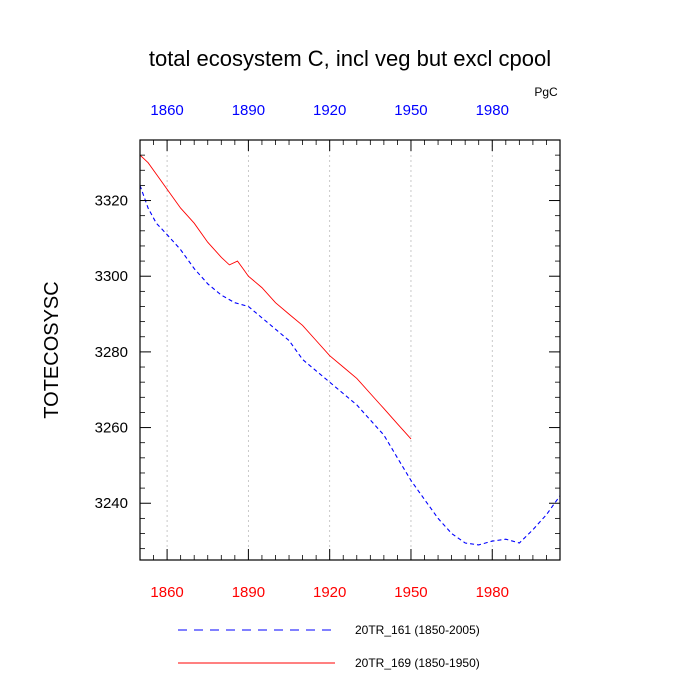 This screenshot has height=700, width=700. I want to click on x-tick-label-bottom: 1890, so click(248, 592).